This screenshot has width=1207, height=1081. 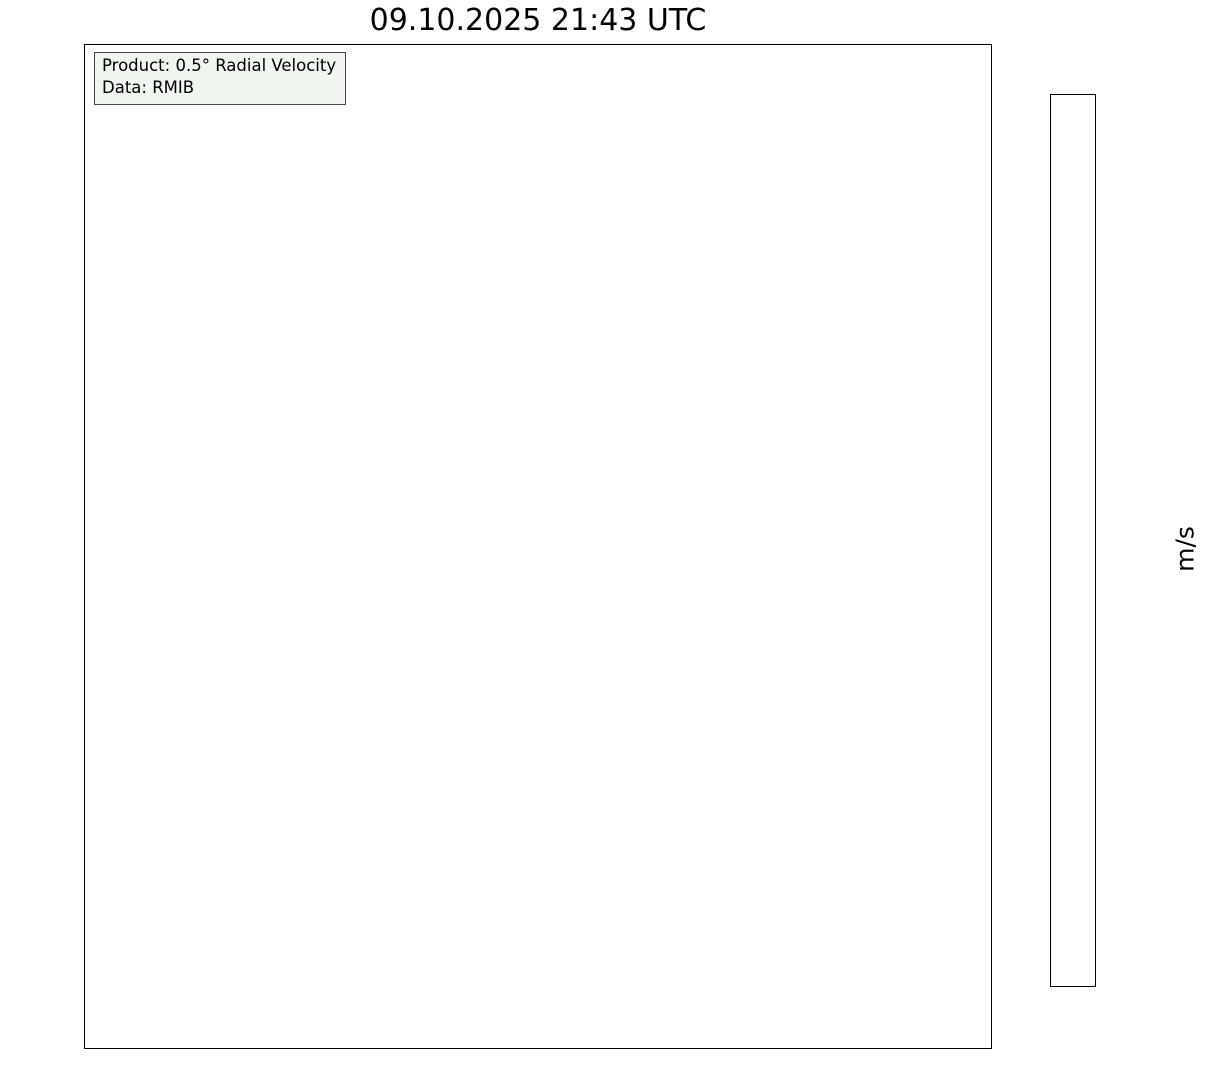 What do you see at coordinates (1073, 540) in the screenshot?
I see `velocity-colorbar` at bounding box center [1073, 540].